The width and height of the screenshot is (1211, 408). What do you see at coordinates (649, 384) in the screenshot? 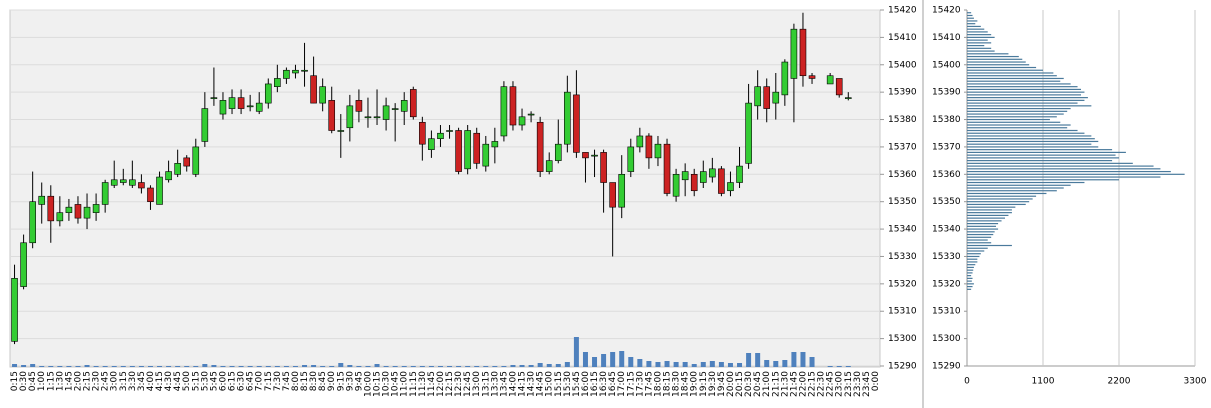
I see `x-tick-label: 17:45` at bounding box center [649, 384].